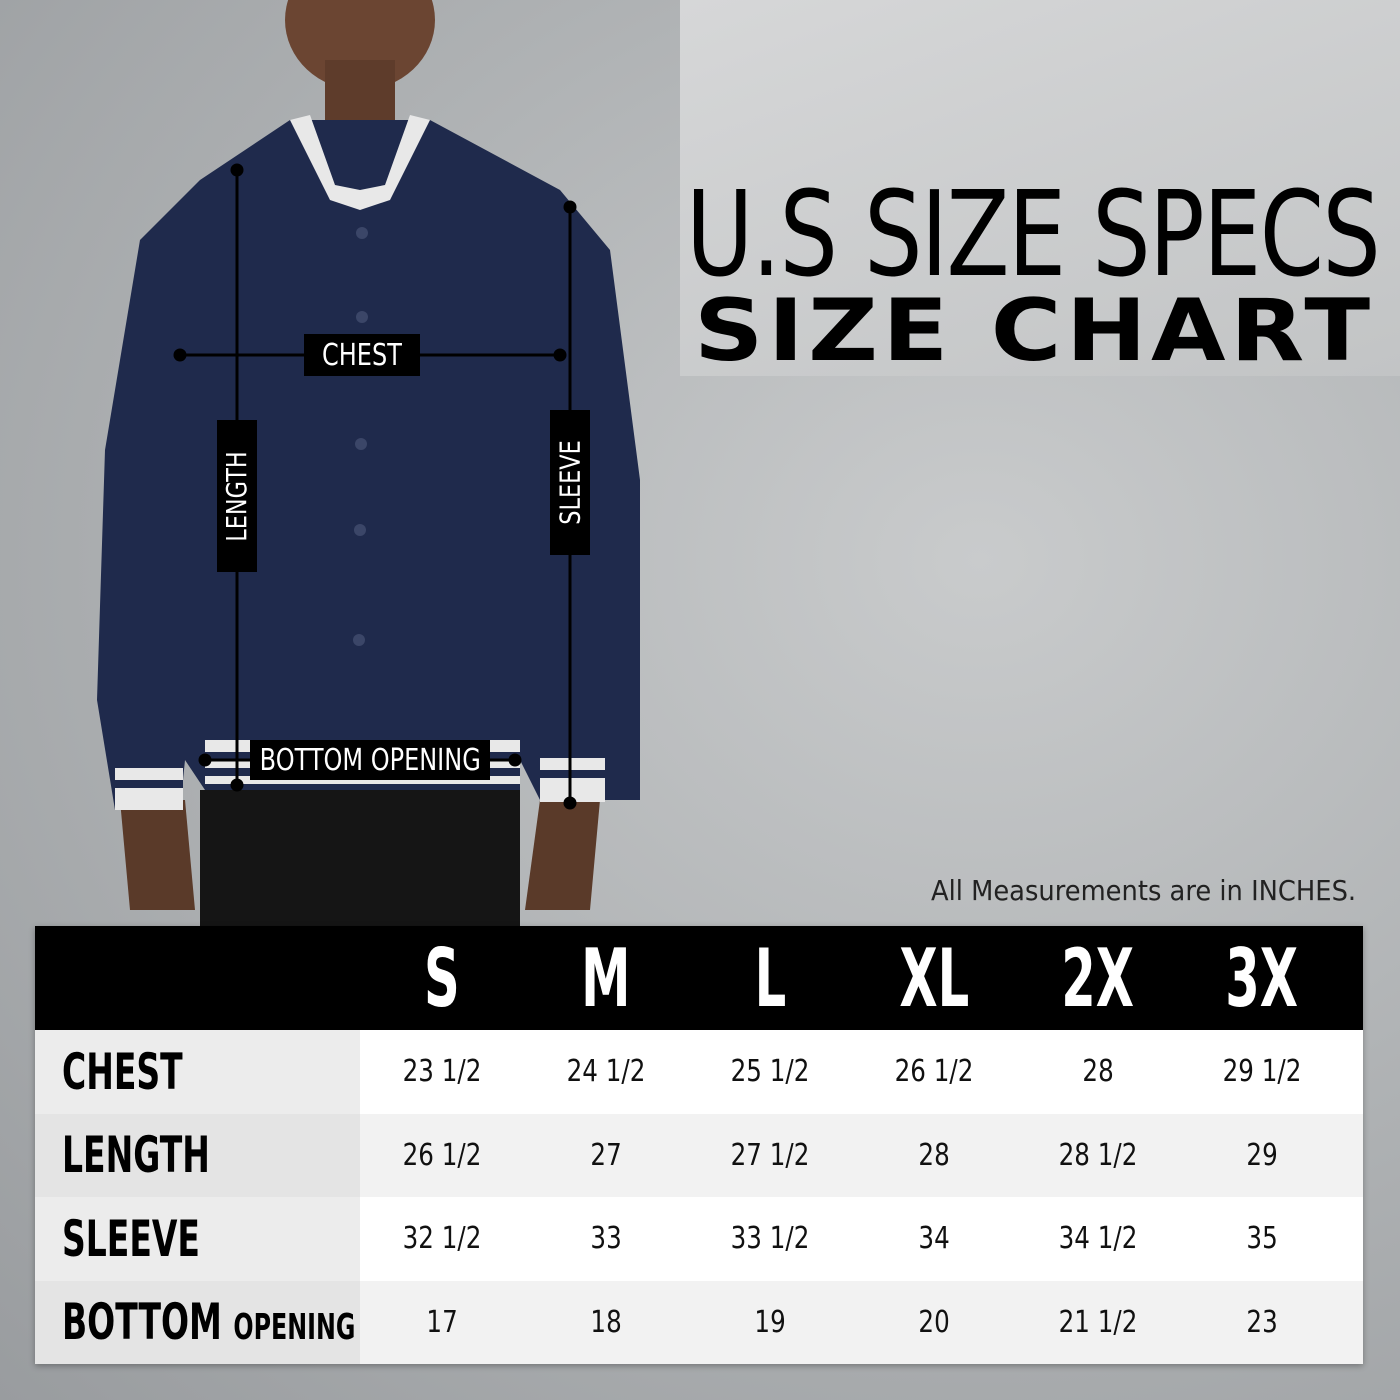 The image size is (1400, 1400). I want to click on table-cell: 33, so click(606, 1239).